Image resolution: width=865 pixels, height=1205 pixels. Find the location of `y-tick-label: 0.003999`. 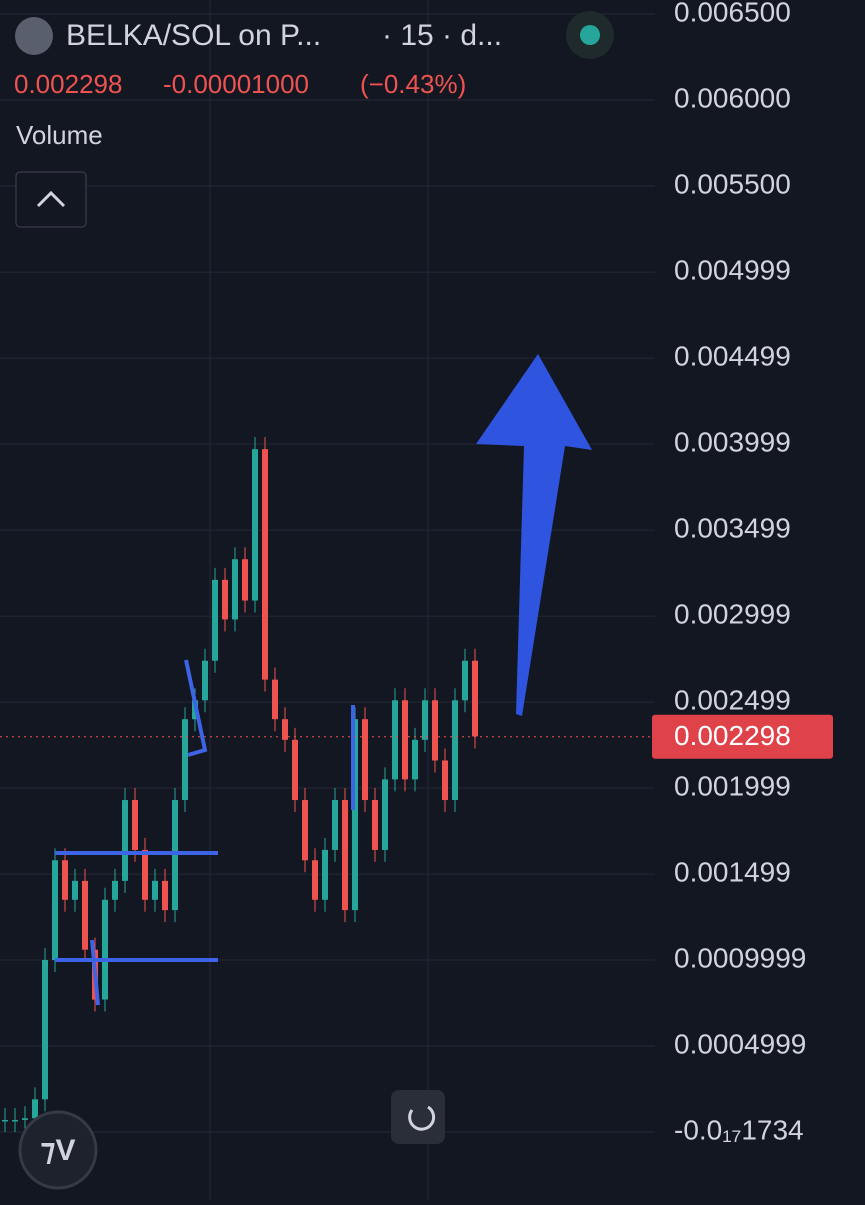

y-tick-label: 0.003999 is located at coordinates (732, 442).